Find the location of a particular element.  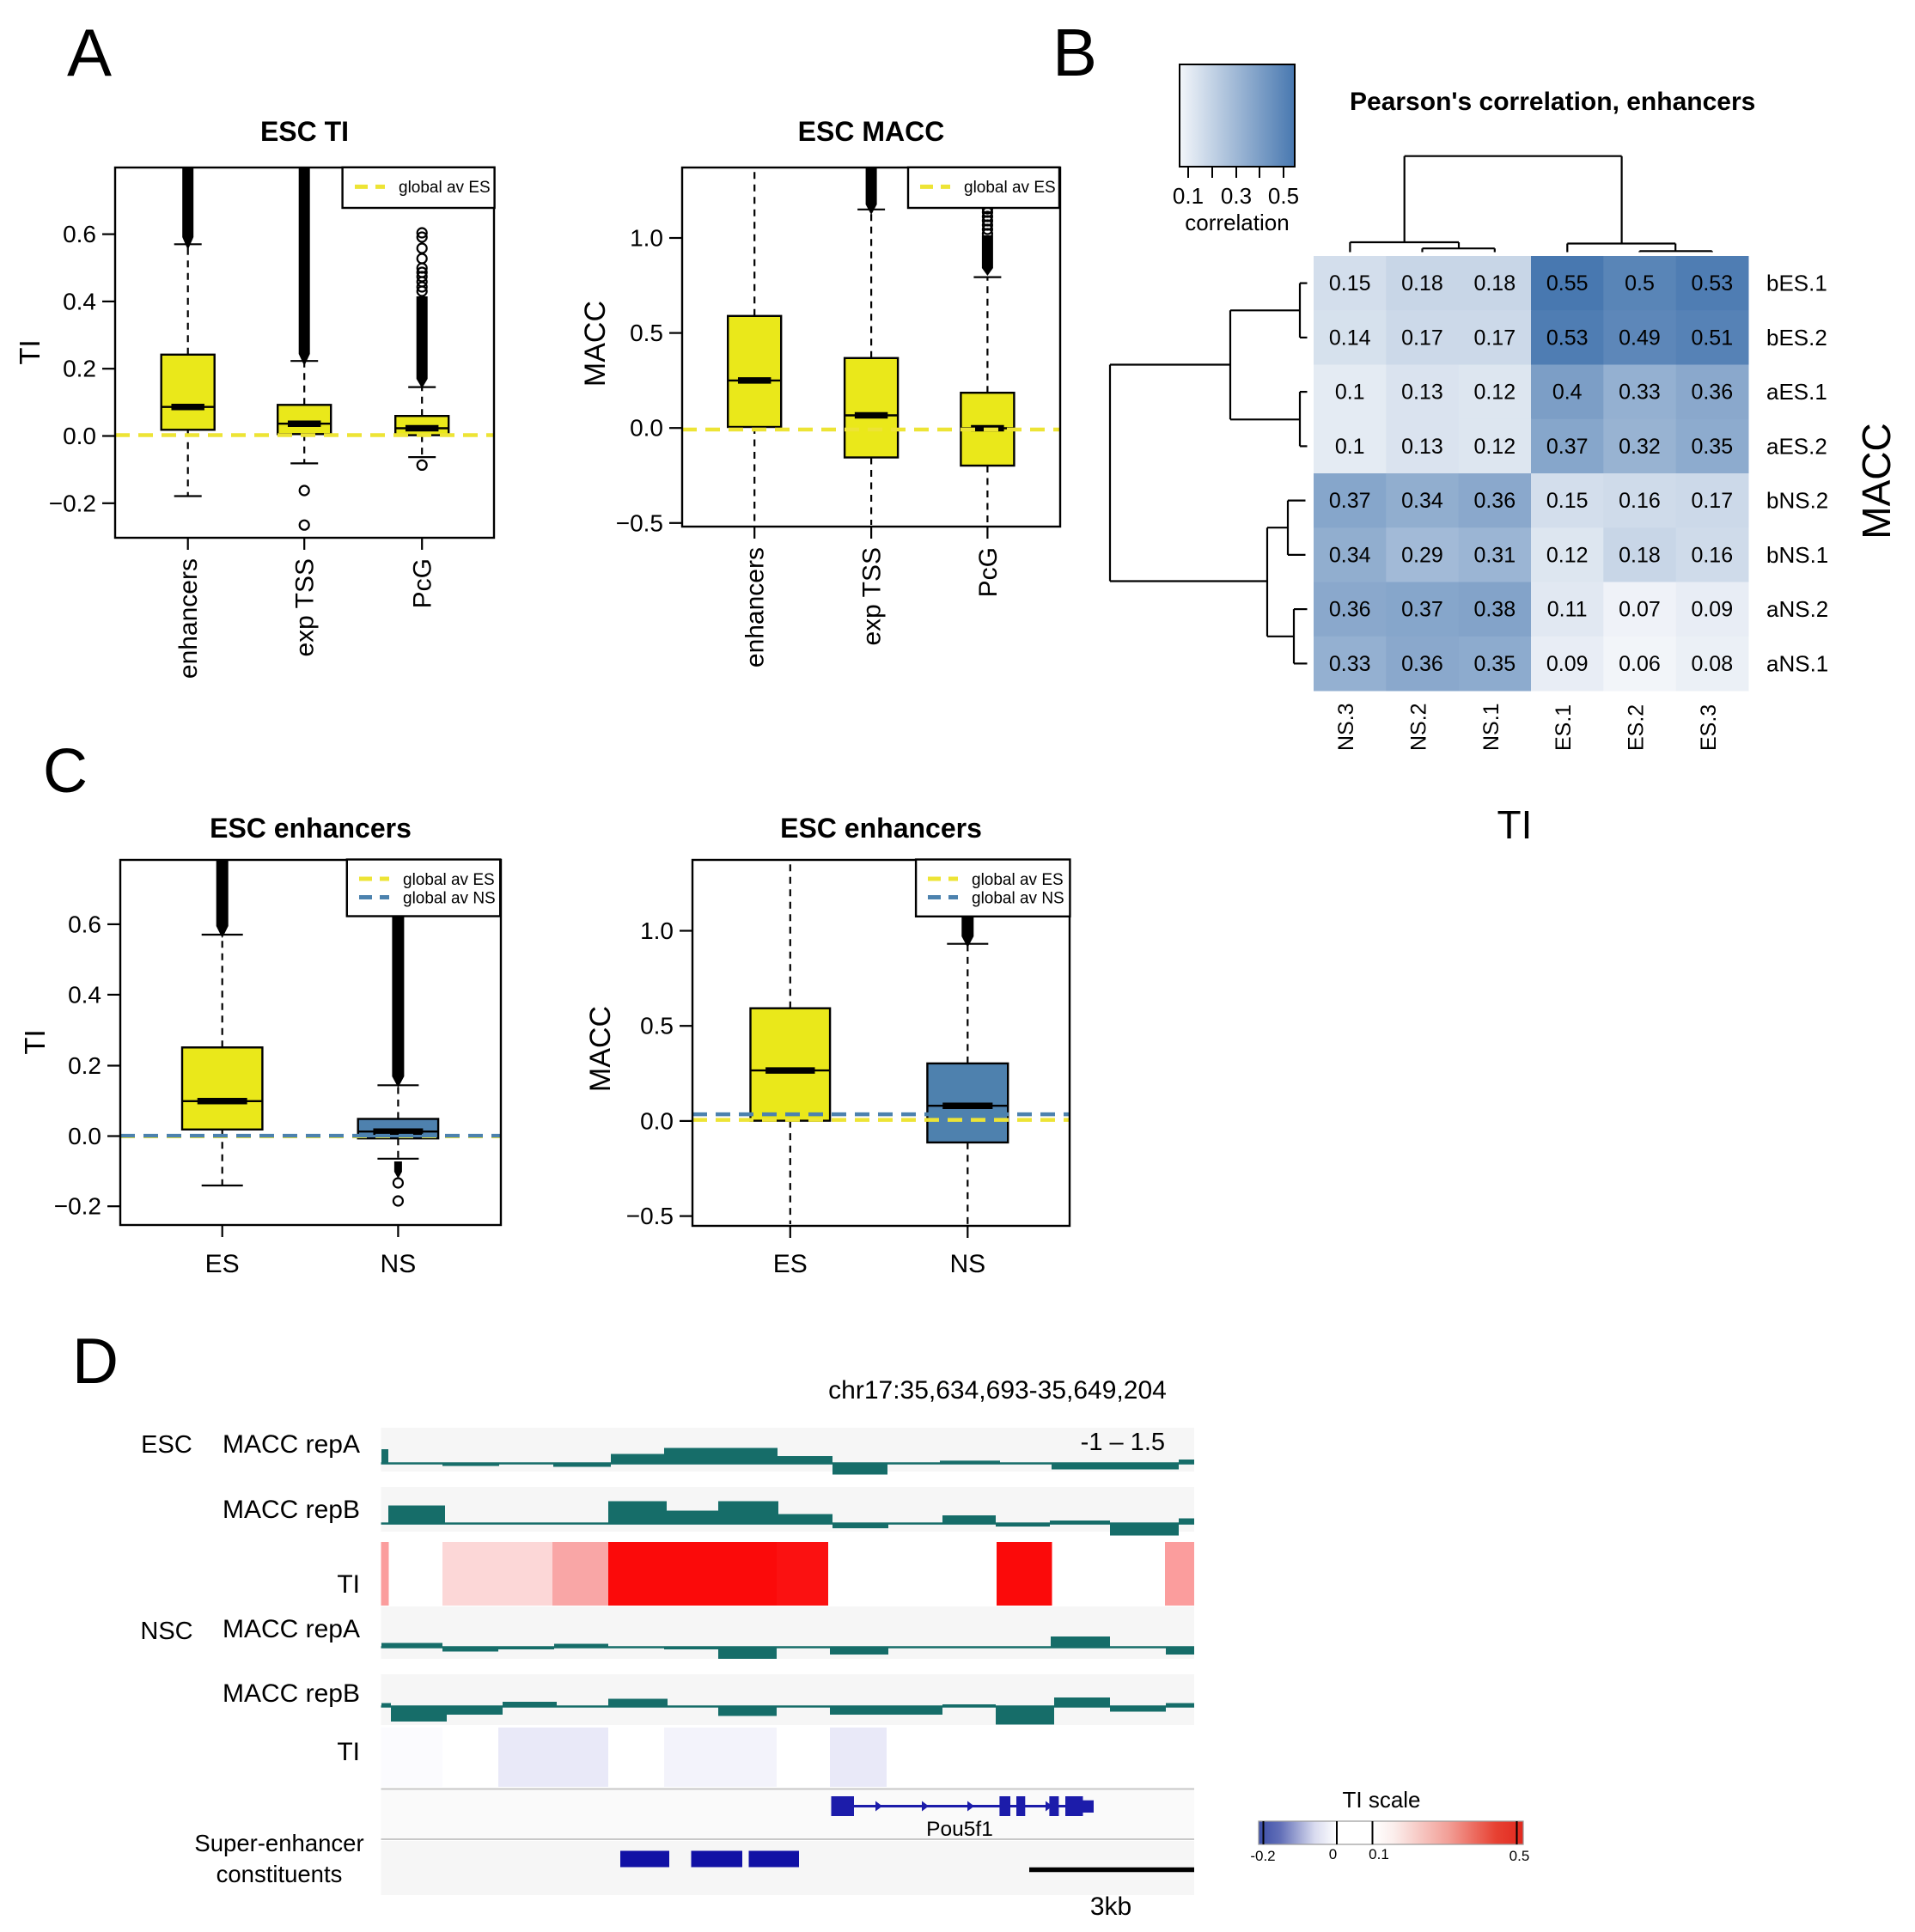

svg-text: 0.38 is located at coordinates (1494, 610).